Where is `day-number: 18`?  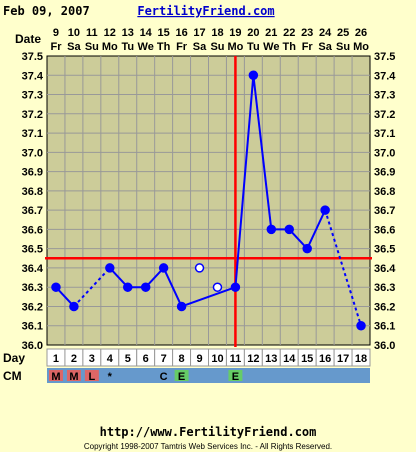
day-number: 18 is located at coordinates (361, 359).